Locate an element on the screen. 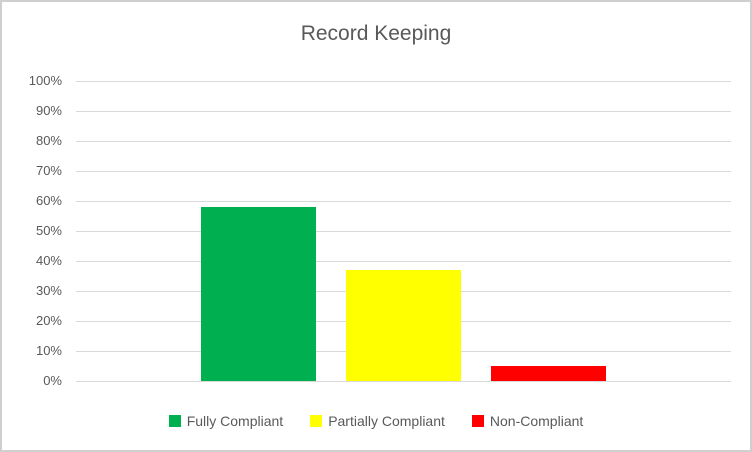 The height and width of the screenshot is (452, 752). legend-item: Non-Compliant is located at coordinates (527, 421).